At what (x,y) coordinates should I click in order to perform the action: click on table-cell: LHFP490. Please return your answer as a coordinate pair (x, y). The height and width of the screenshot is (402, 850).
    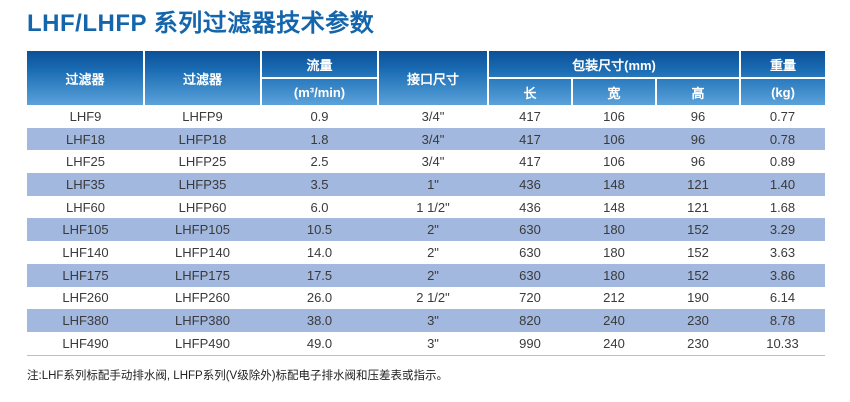
    Looking at the image, I should click on (202, 343).